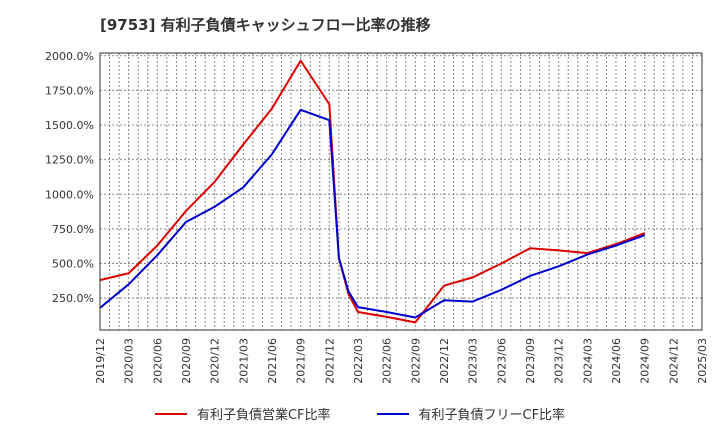  What do you see at coordinates (501, 361) in the screenshot?
I see `x-tick-label: 2023/06` at bounding box center [501, 361].